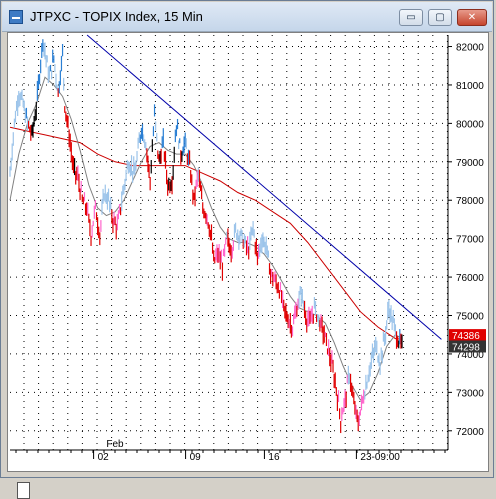 The image size is (496, 499). I want to click on price-tag-label: 74386, so click(466, 336).